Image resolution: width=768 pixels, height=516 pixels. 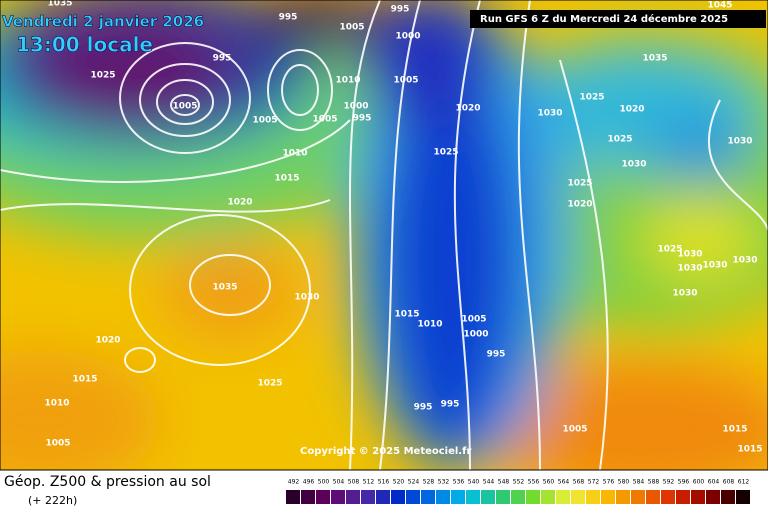 I want to click on legend-tick-label: 520, so click(x=399, y=482).